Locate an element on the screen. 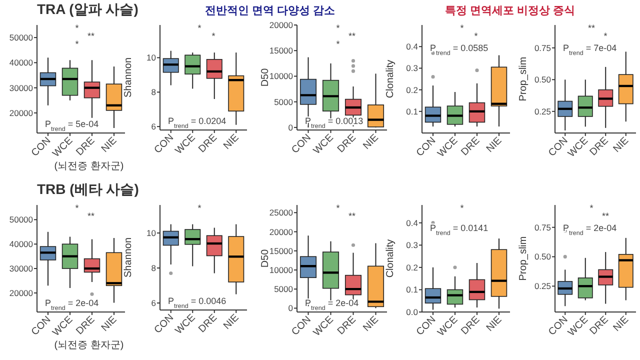  annotation: P$_{trend}$ = 5e-04 is located at coordinates (72, 125).